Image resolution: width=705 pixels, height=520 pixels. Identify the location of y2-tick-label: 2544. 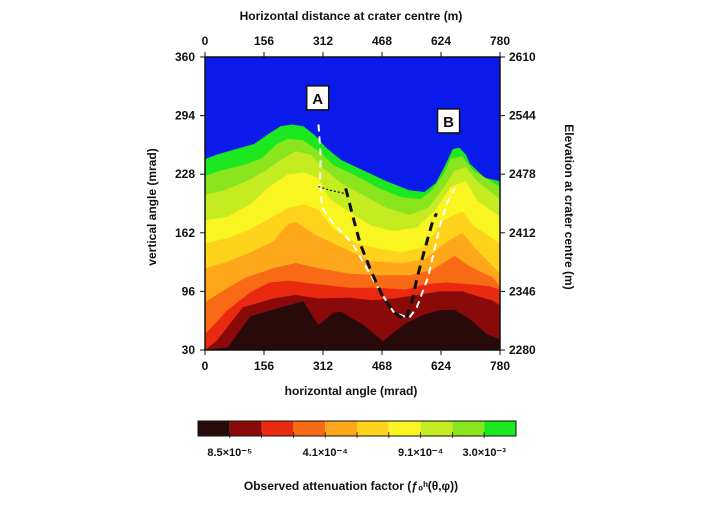
(522, 116).